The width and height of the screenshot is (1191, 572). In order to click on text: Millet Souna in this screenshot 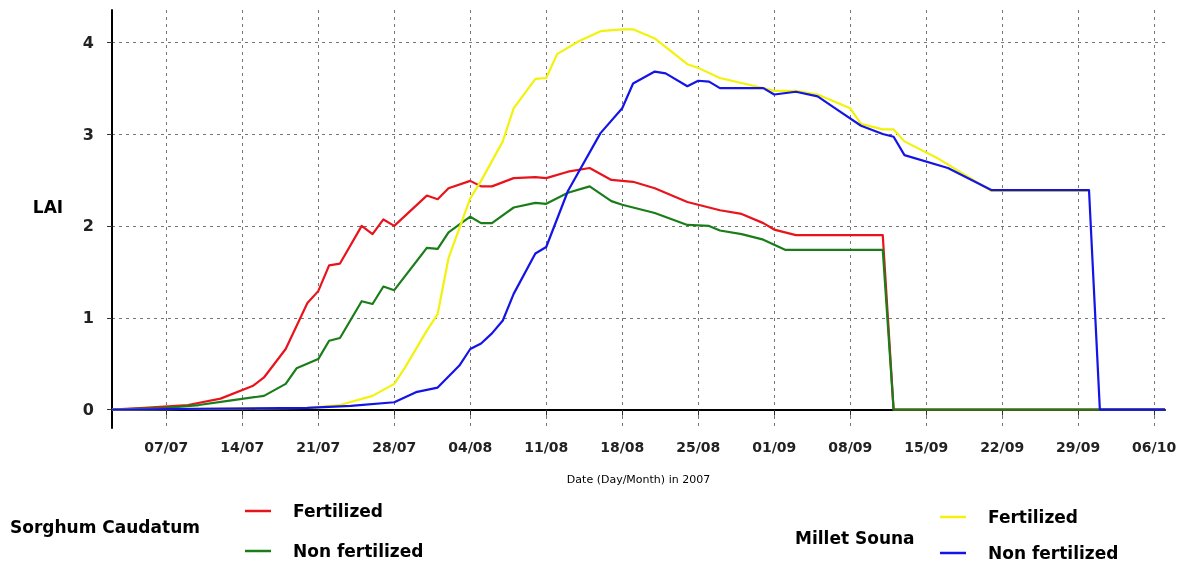, I will do `click(855, 538)`.